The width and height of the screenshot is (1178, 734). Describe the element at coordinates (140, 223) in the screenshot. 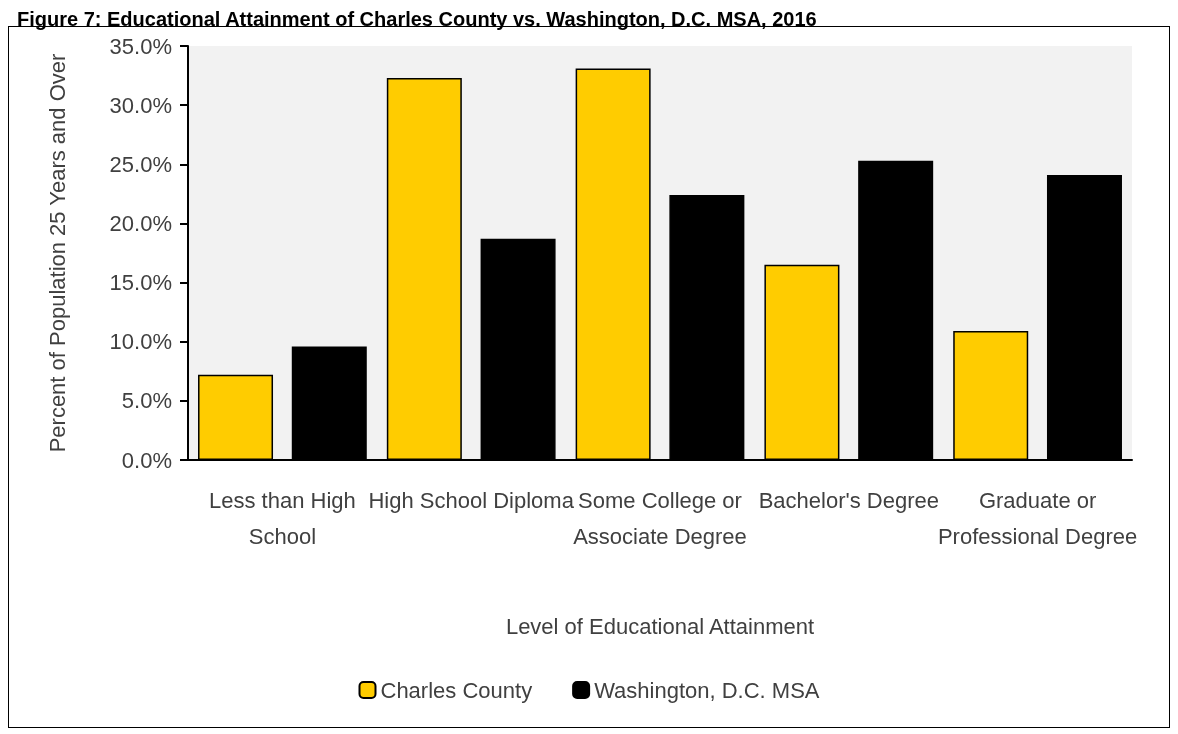

I see `y-tick-label: 20.0%` at that location.